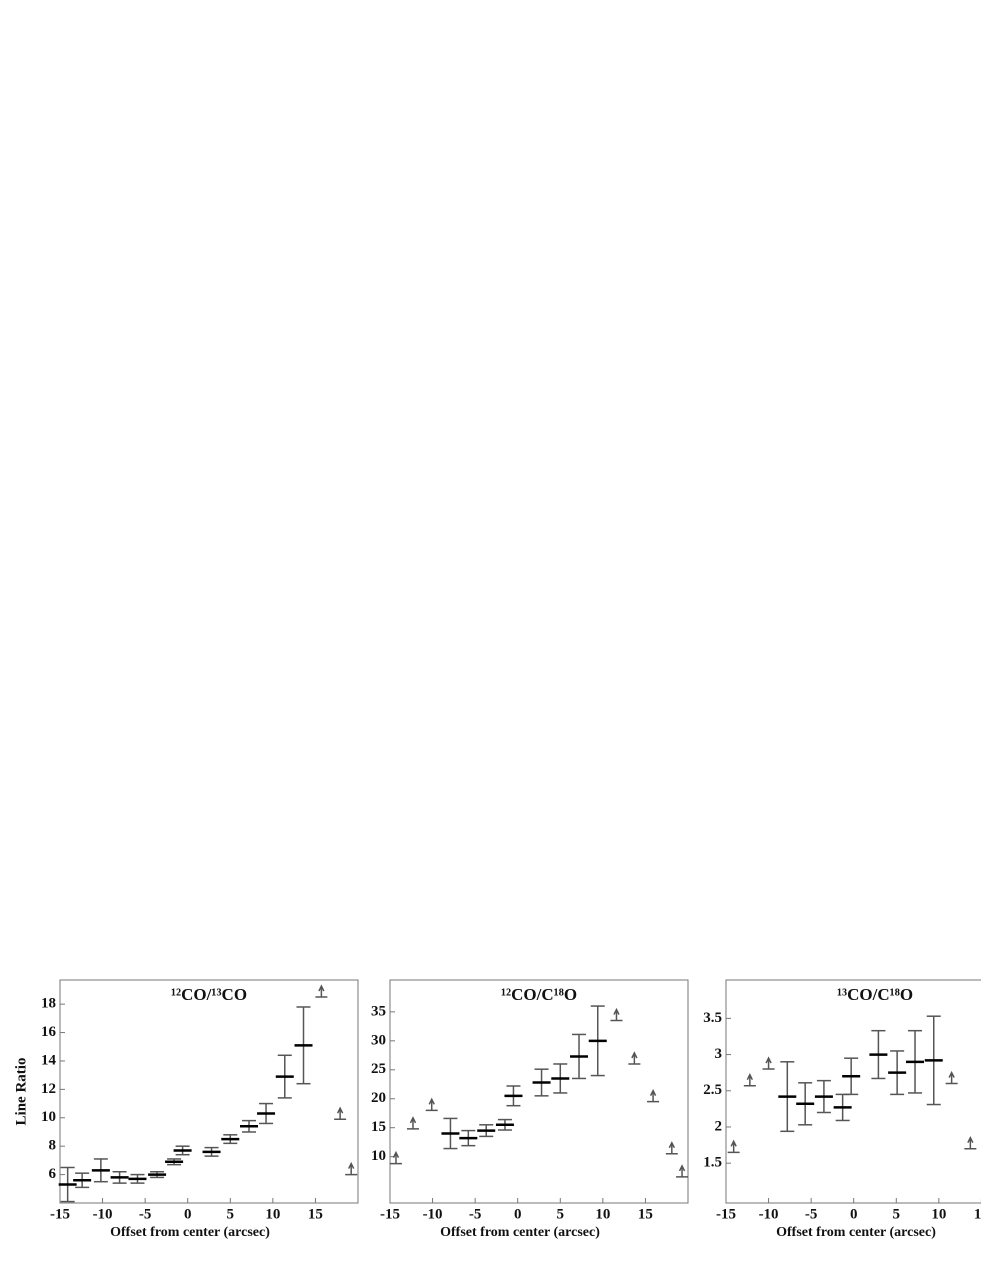 This screenshot has width=981, height=1269. I want to click on y-tick-label: 16, so click(49, 1032).